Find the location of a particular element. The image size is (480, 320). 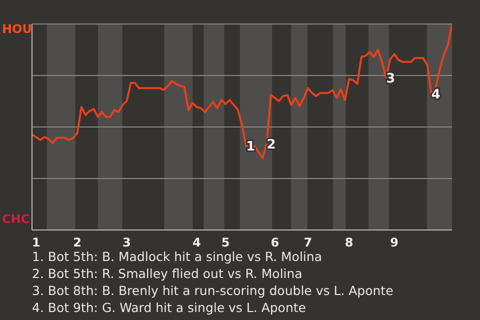

x-tick-label: 5 is located at coordinates (225, 243).